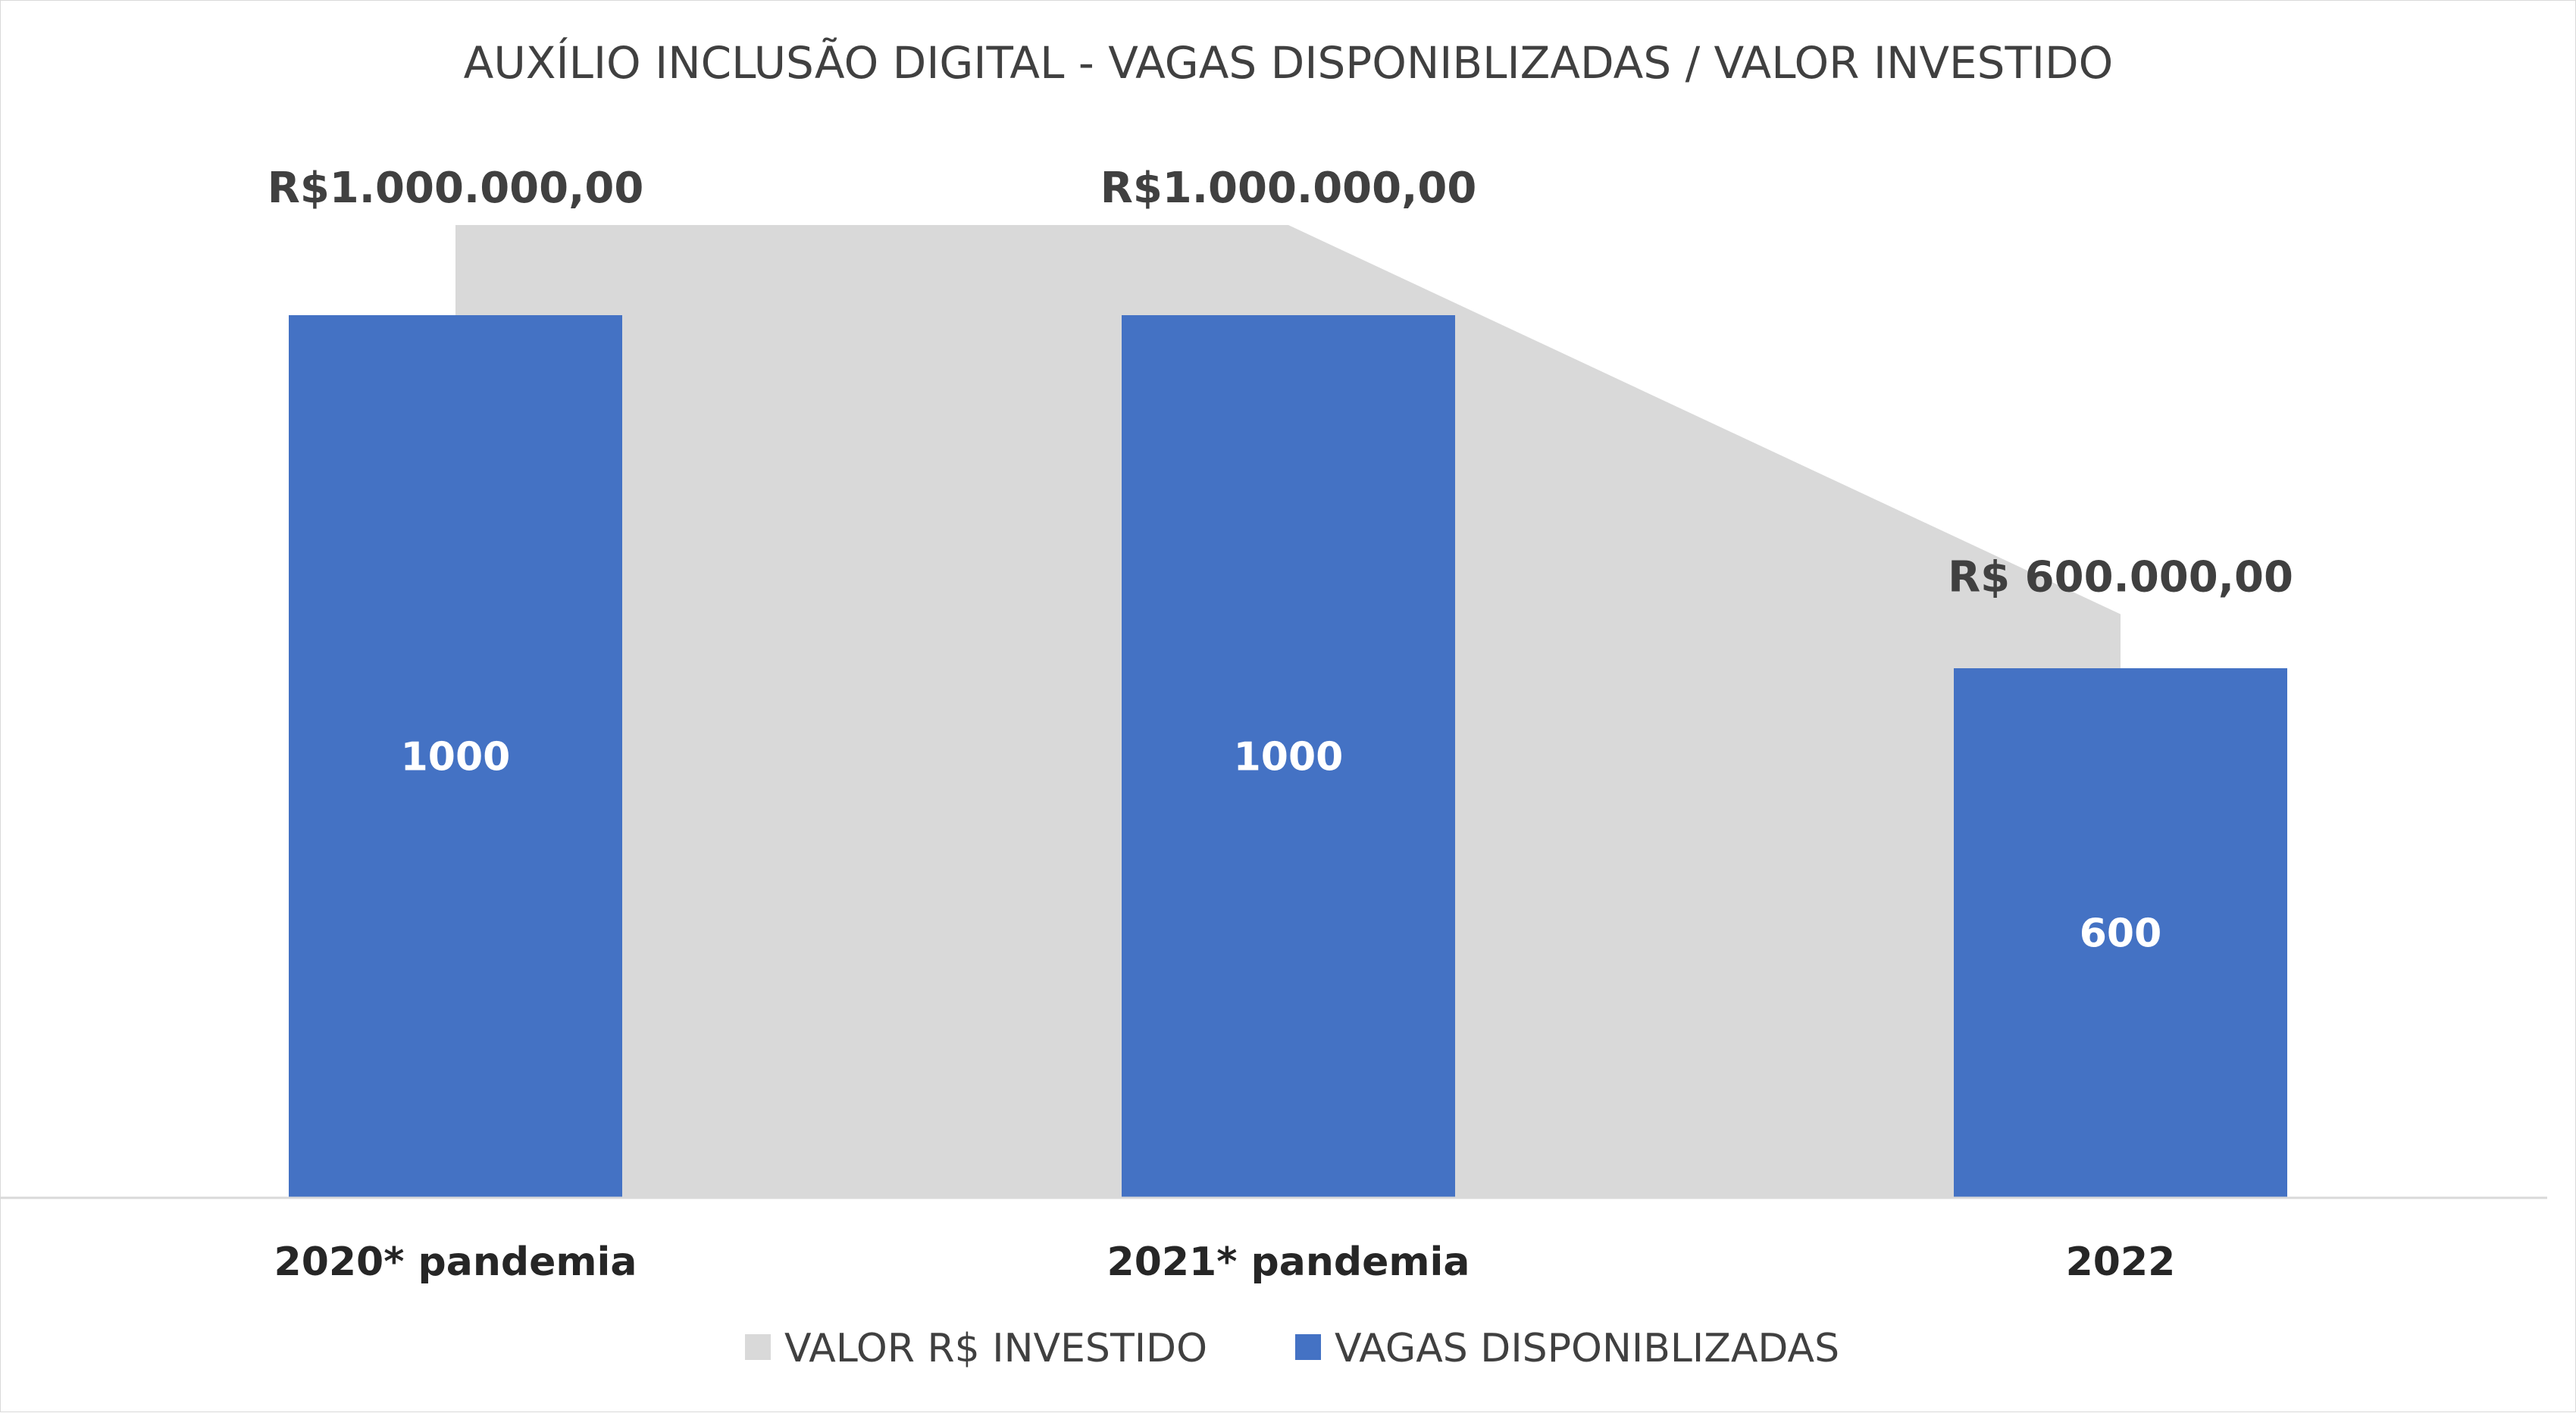  Describe the element at coordinates (996, 1348) in the screenshot. I see `legend-valor-investido-text: VALOR R$ INVESTIDO` at that location.